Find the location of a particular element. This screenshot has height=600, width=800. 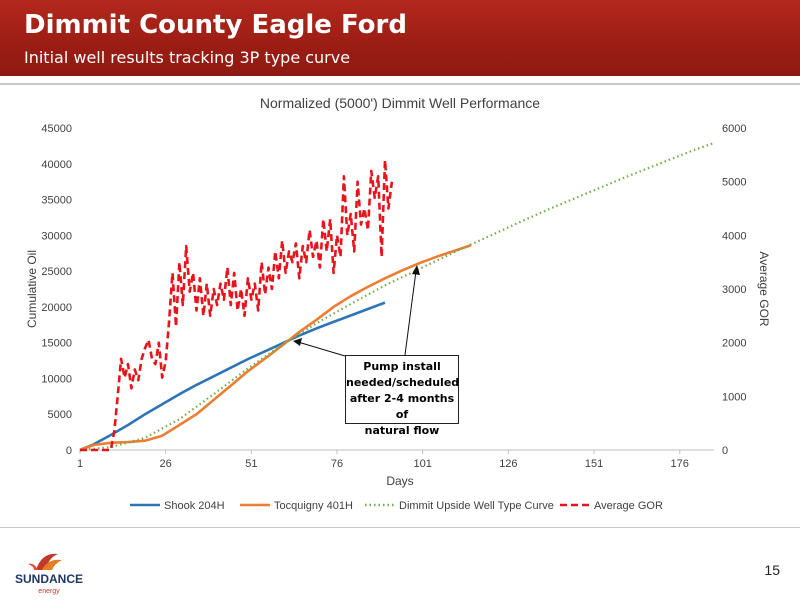

y2-tick-label: 6000 is located at coordinates (734, 129).